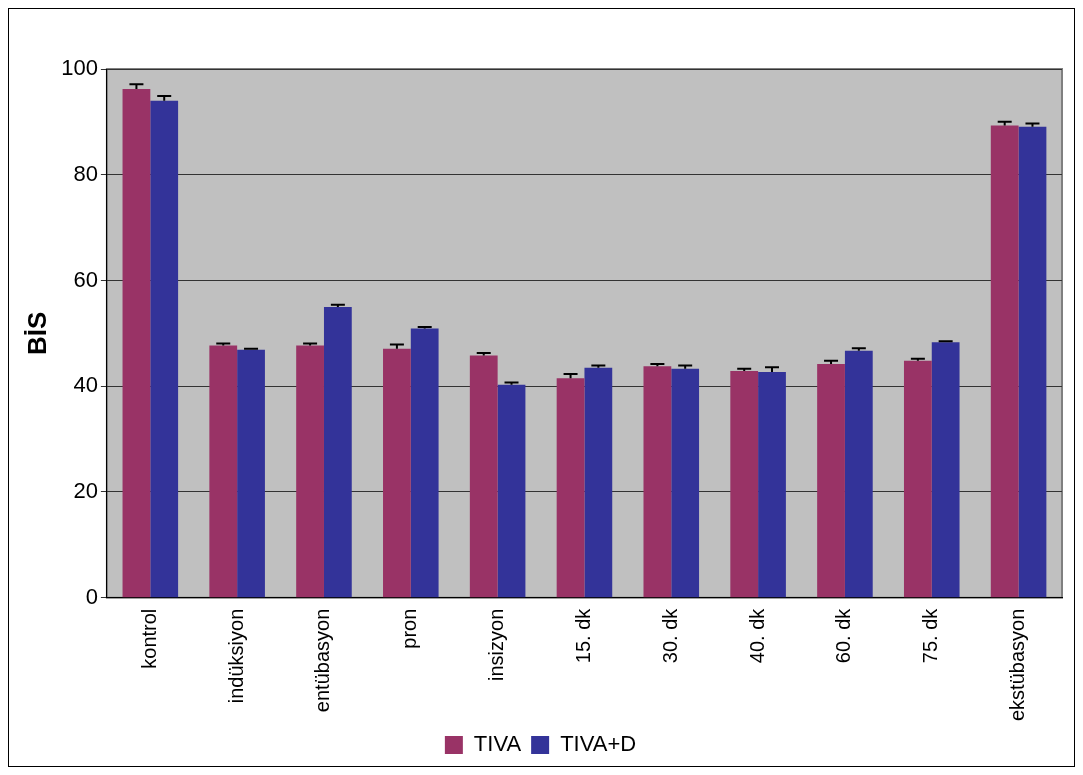 The image size is (1083, 775). I want to click on x-tick-label: 30. dk, so click(669, 635).